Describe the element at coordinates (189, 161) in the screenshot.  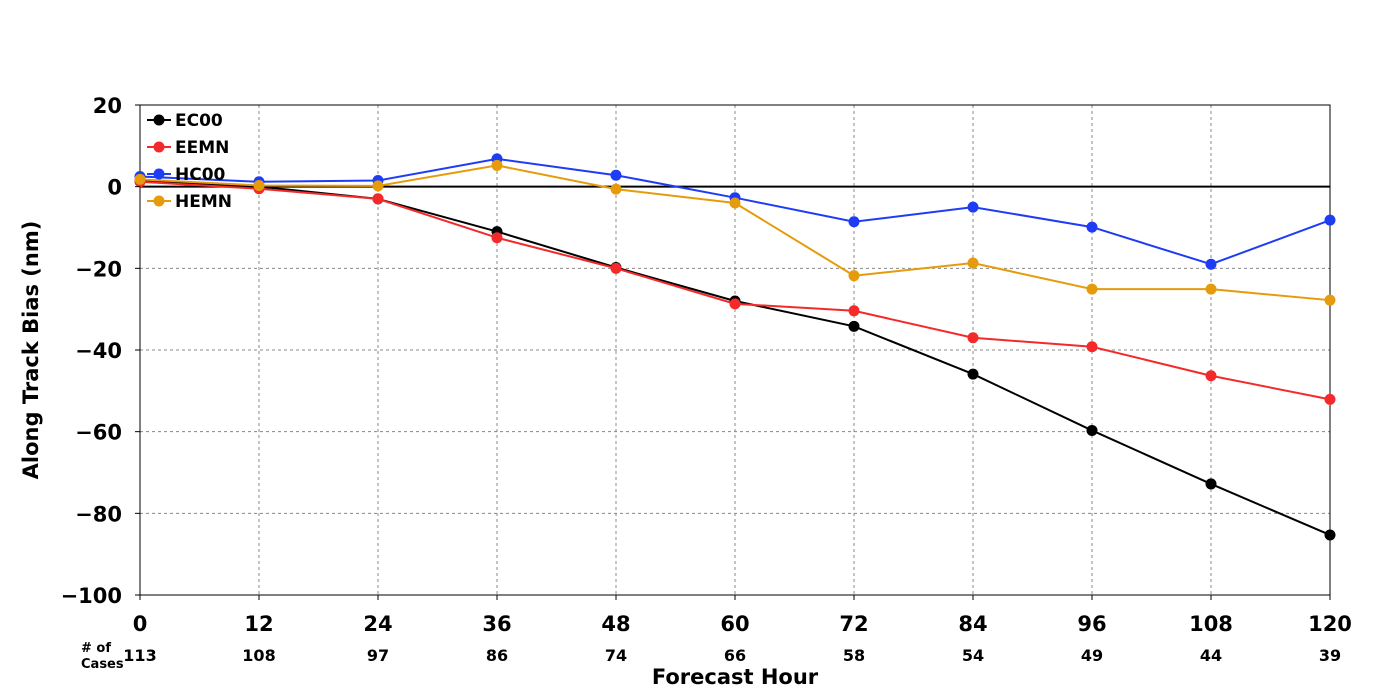
I see `legend: EC00 EEMN HC00 HEMN` at that location.